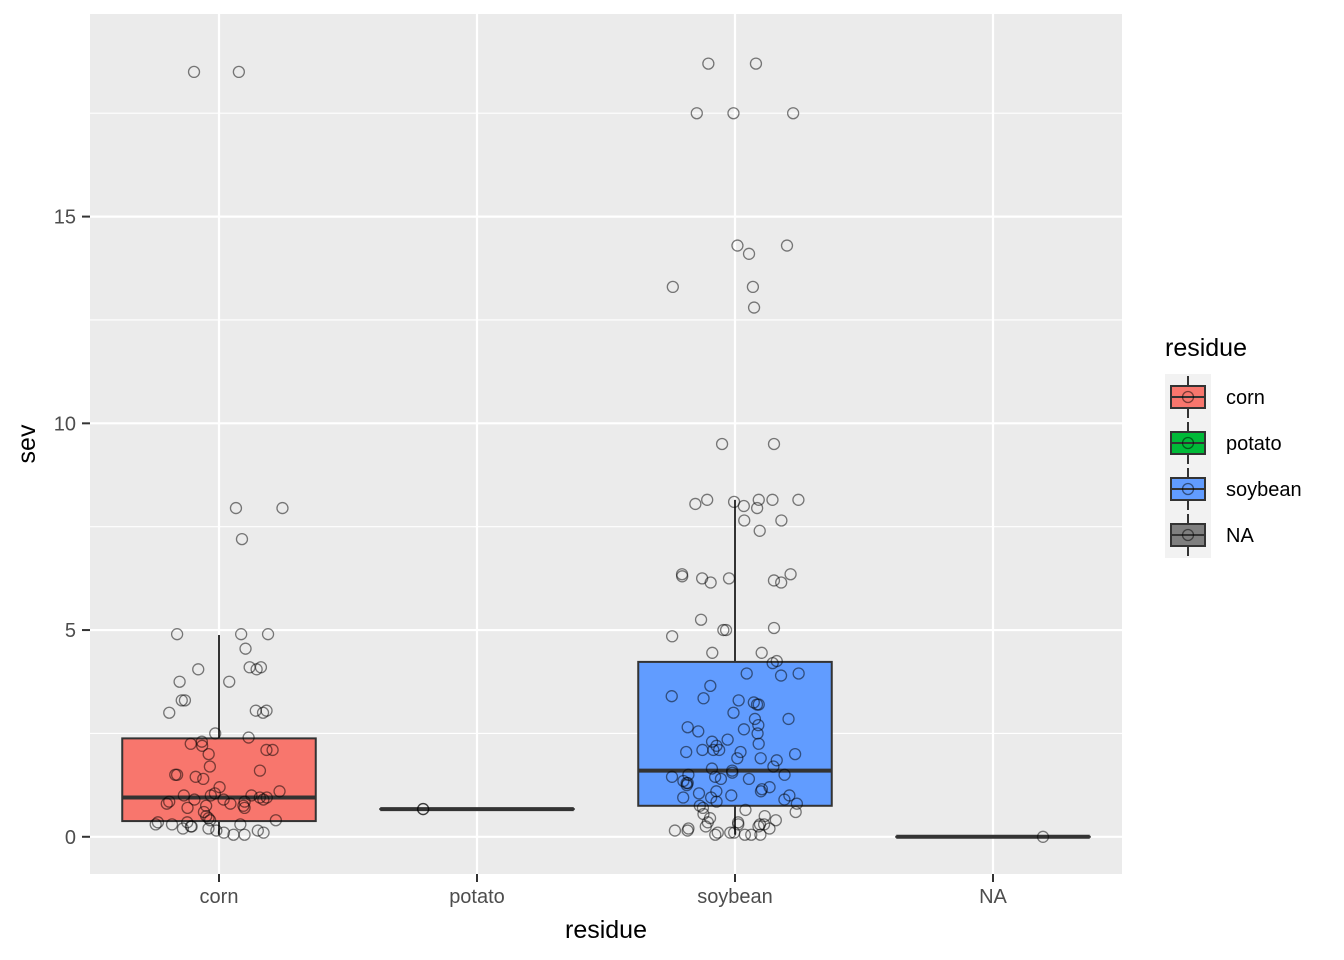 The image size is (1344, 960). I want to click on y-tick-label: 5, so click(70, 631).